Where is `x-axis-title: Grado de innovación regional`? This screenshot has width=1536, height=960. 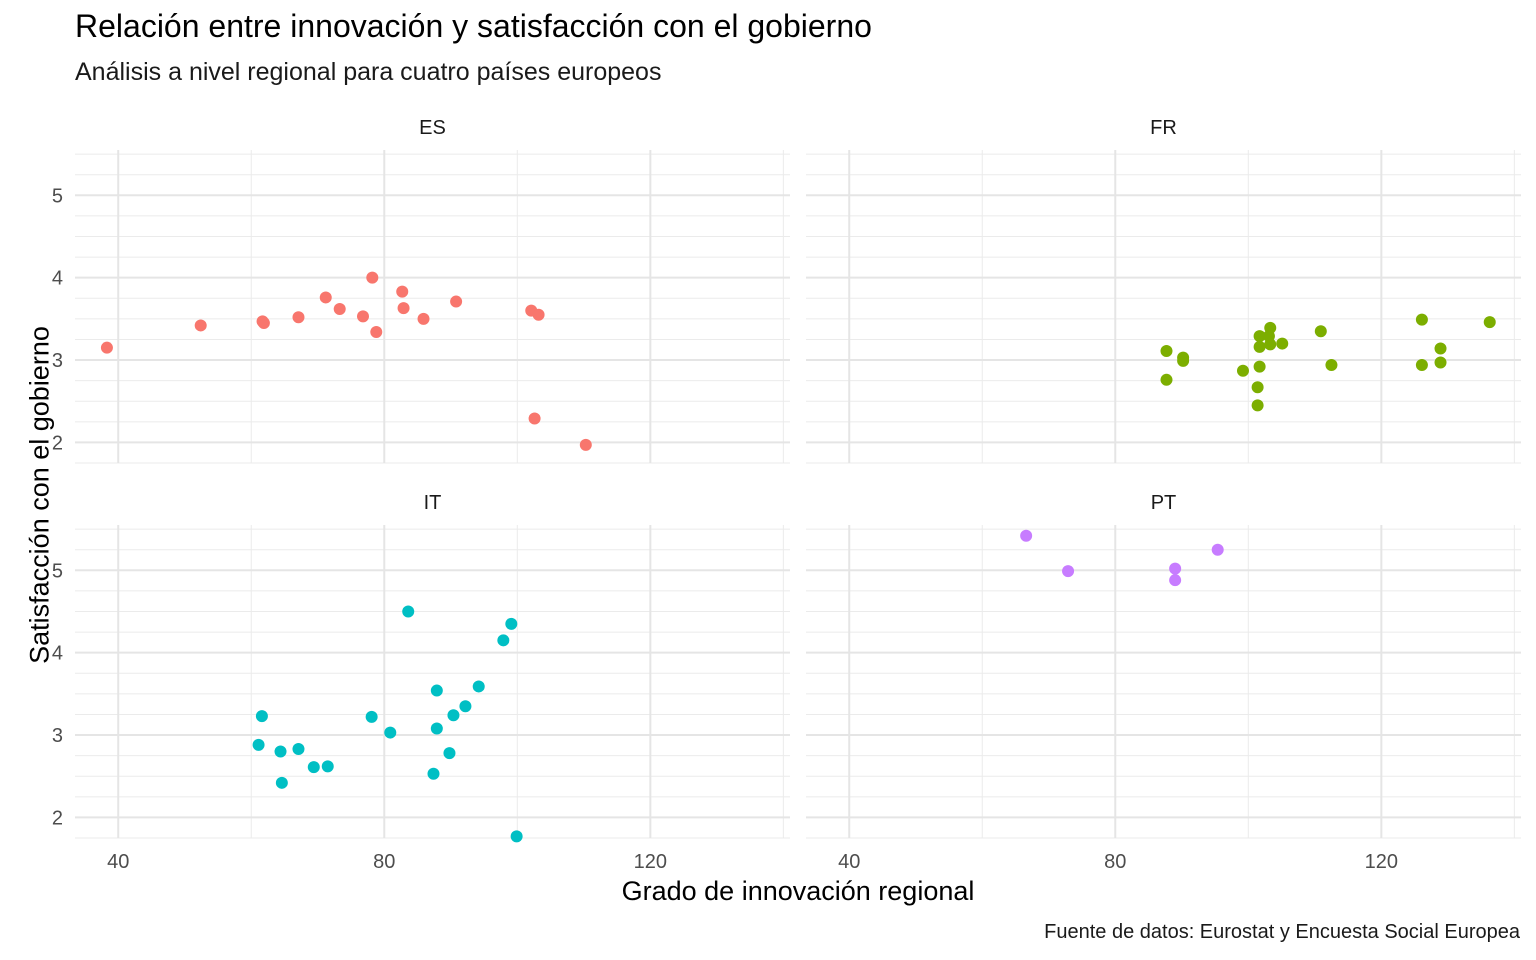
x-axis-title: Grado de innovación regional is located at coordinates (798, 891).